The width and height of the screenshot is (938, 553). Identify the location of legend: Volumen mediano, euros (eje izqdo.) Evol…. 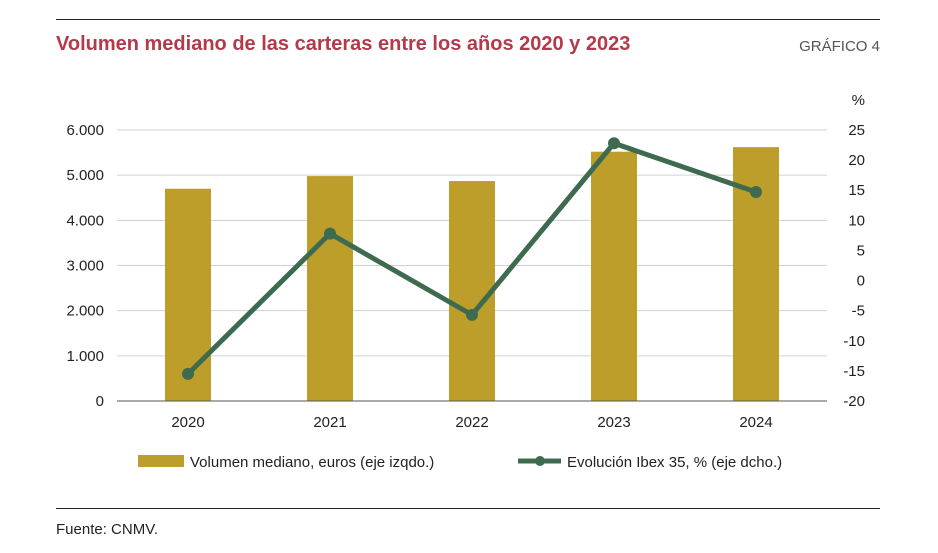
(460, 462).